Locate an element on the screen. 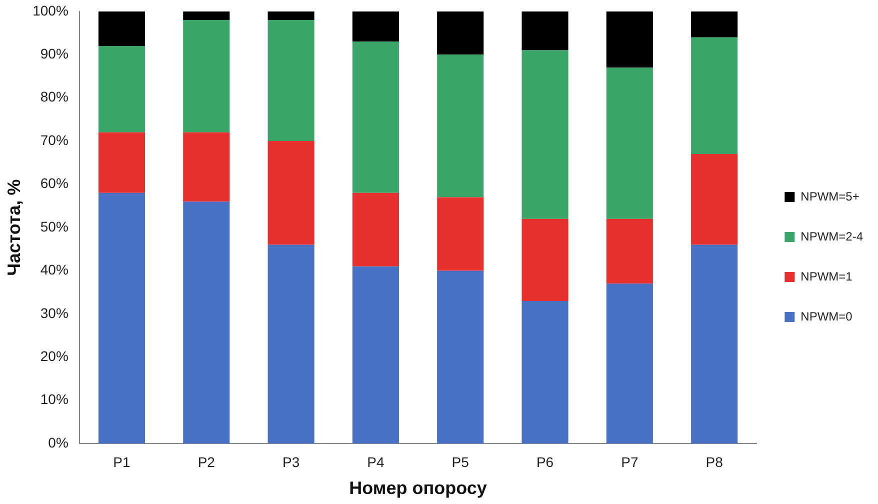  y-tick-label: 0% is located at coordinates (58, 442).